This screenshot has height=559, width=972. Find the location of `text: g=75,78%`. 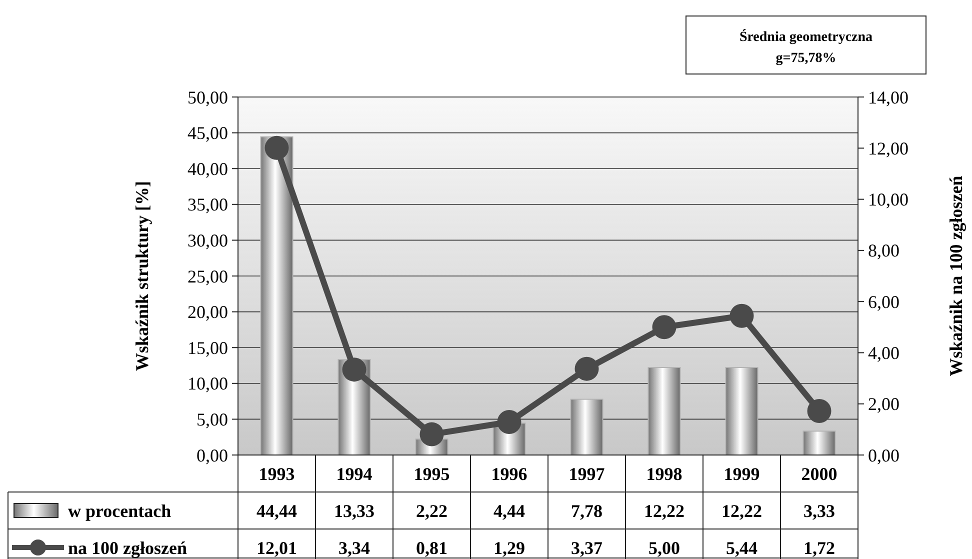

text: g=75,78% is located at coordinates (806, 58).